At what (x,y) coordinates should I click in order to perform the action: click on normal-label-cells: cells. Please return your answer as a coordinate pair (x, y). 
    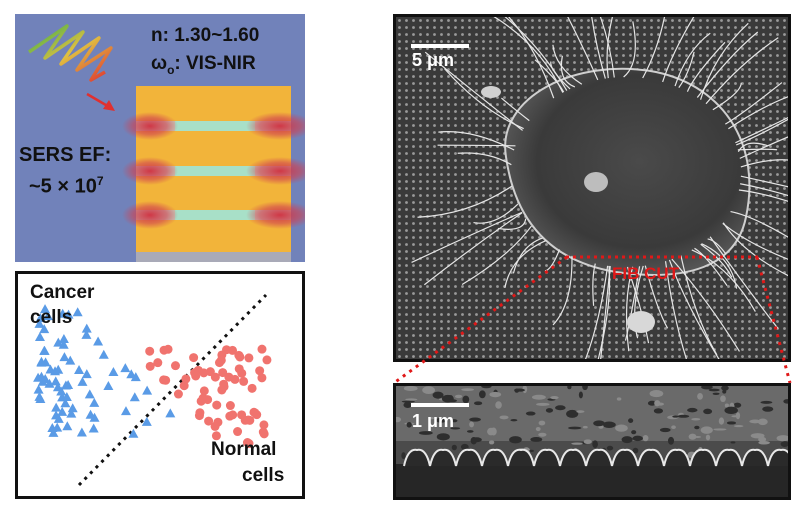
    Looking at the image, I should click on (263, 475).